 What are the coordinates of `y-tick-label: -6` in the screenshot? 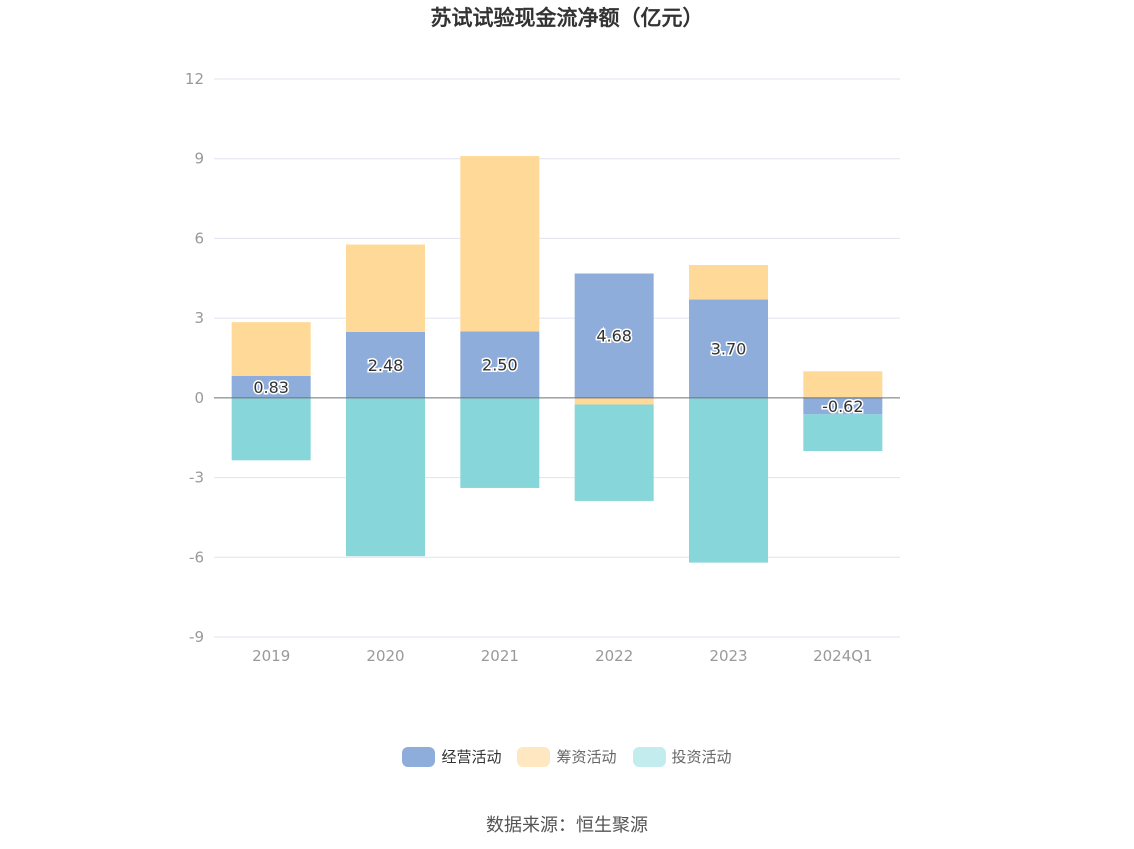 It's located at (196, 557).